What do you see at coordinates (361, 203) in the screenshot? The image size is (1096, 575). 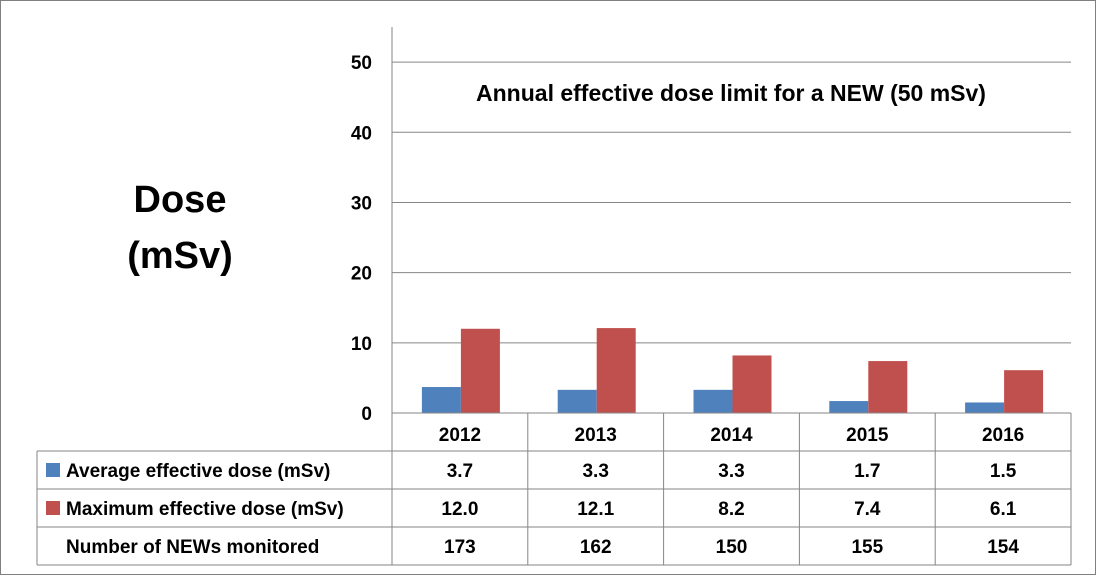 I see `y-tick-label: 30` at bounding box center [361, 203].